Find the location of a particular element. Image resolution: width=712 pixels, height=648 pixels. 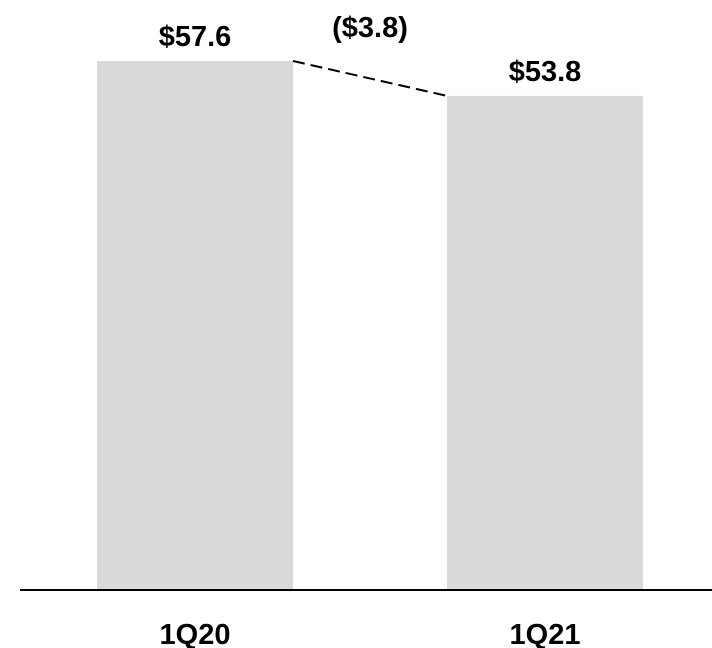

change-connector-line is located at coordinates (370, 78).